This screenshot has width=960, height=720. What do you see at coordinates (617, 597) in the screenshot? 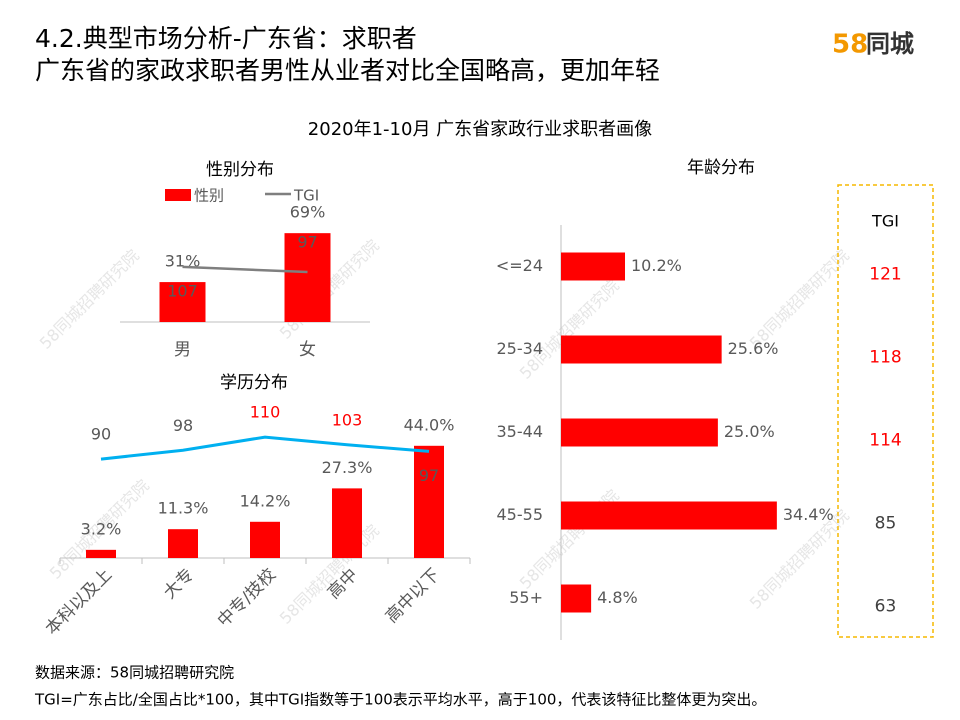
I see `data-label: 4.8%` at bounding box center [617, 597].